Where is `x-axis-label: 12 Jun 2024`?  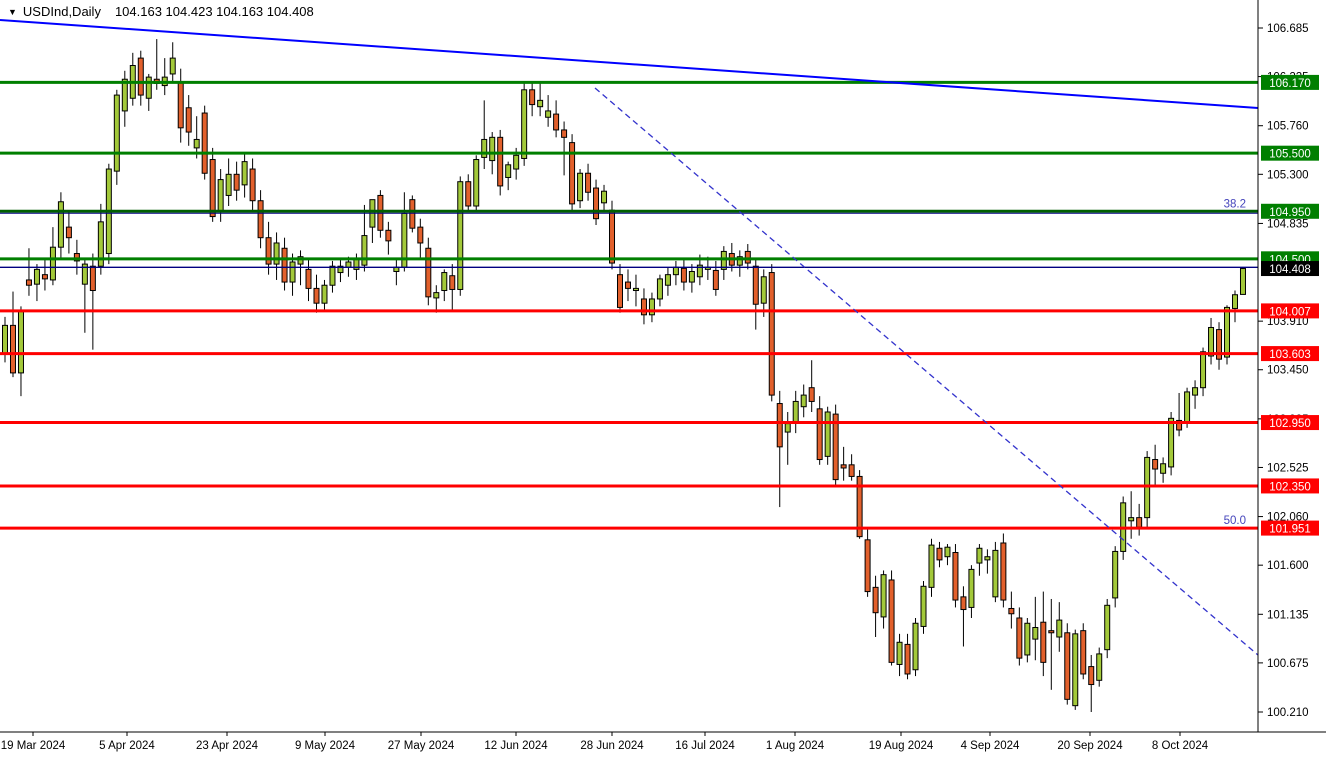 x-axis-label: 12 Jun 2024 is located at coordinates (516, 746).